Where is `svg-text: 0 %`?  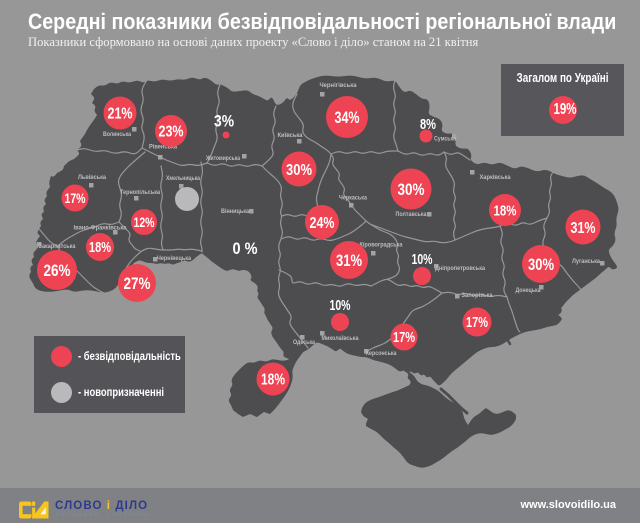 svg-text: 0 % is located at coordinates (245, 249).